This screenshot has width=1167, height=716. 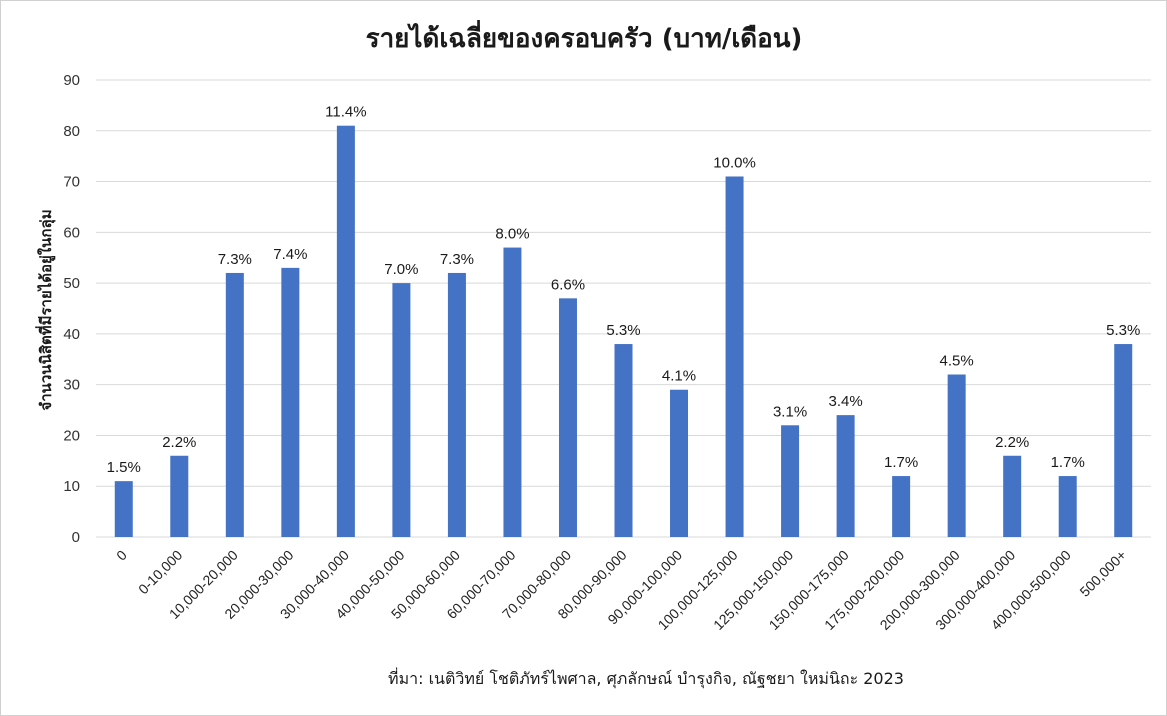 I want to click on y-tick-label: 0, so click(x=76, y=537).